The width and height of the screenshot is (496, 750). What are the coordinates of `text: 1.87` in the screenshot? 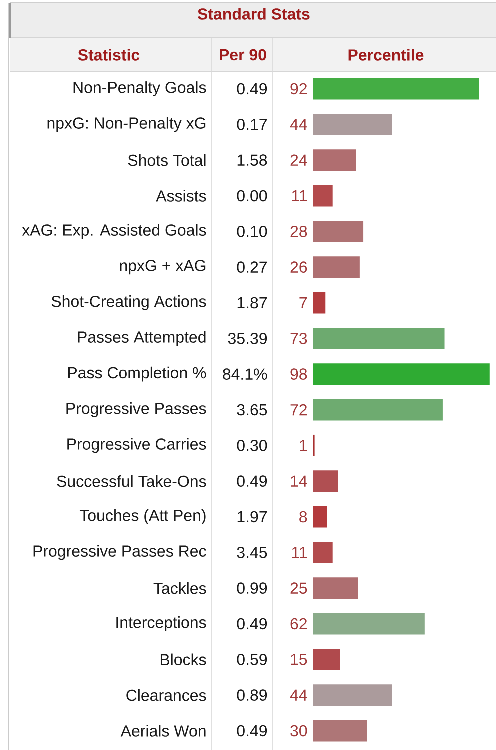 It's located at (252, 303).